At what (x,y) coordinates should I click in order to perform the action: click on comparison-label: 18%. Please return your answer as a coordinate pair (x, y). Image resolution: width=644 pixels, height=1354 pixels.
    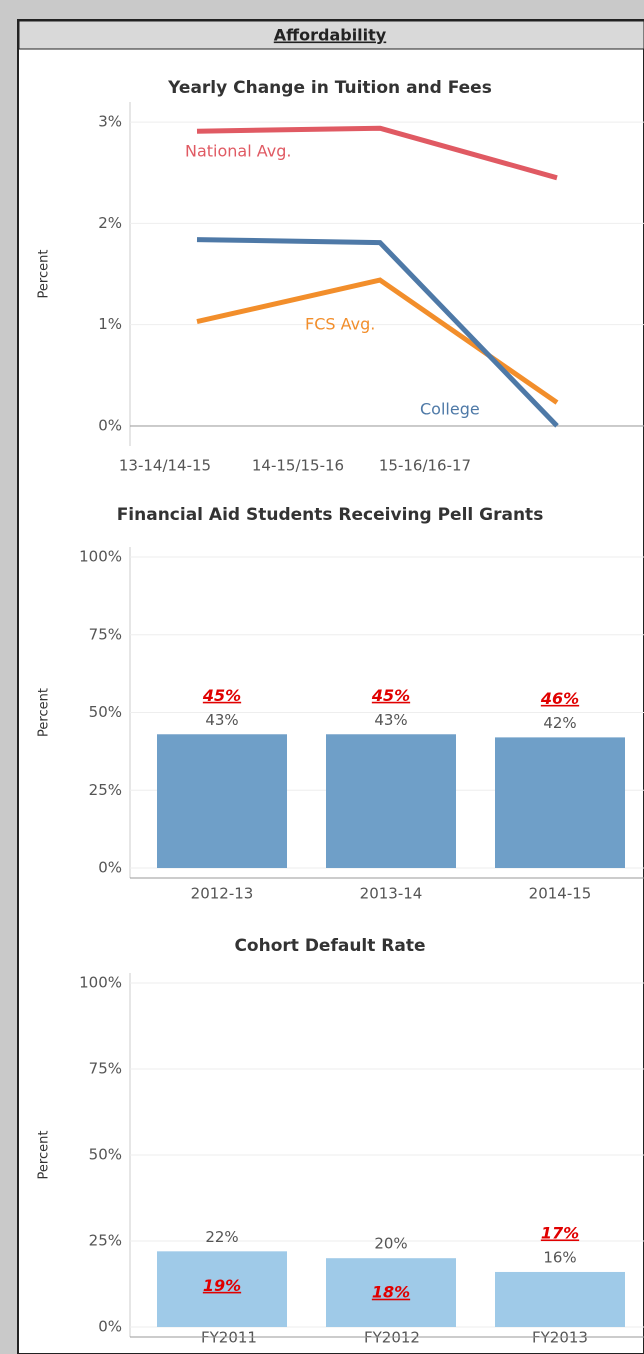
    Looking at the image, I should click on (391, 1292).